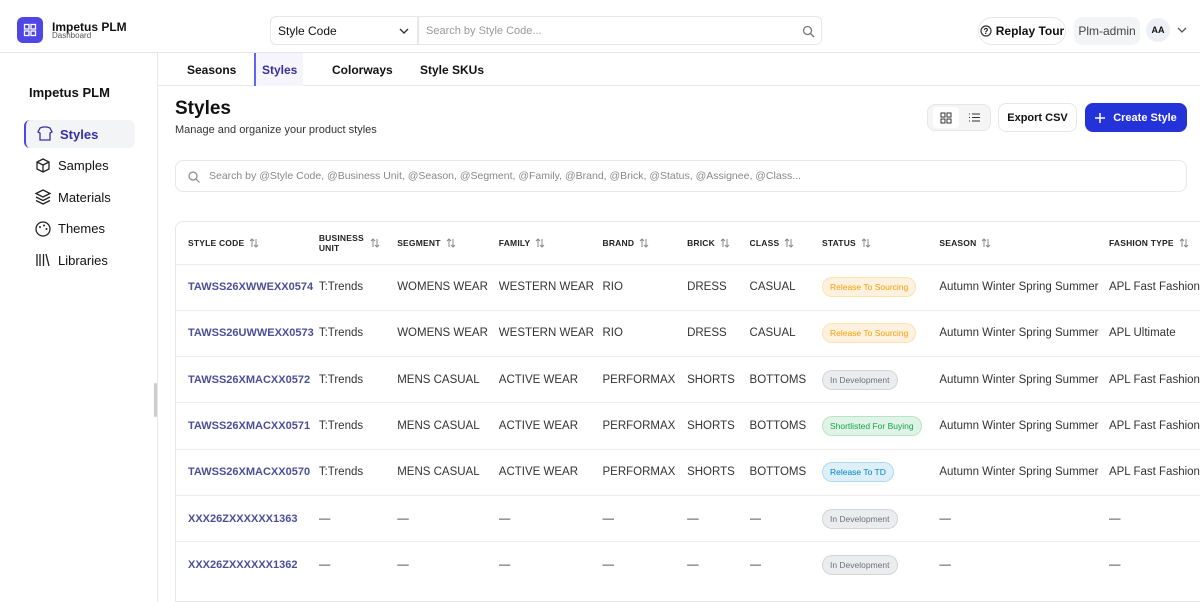 The width and height of the screenshot is (1200, 602). What do you see at coordinates (1037, 117) in the screenshot?
I see `export-button: Export CSV` at bounding box center [1037, 117].